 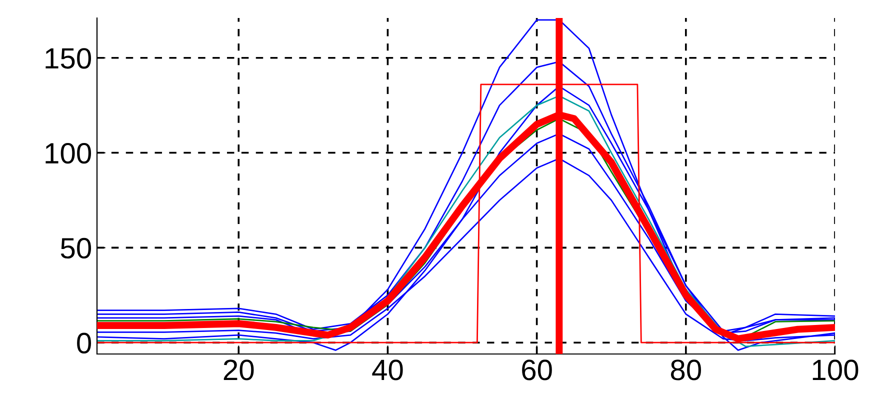 I want to click on x-tick-label: 100, so click(x=835, y=370).